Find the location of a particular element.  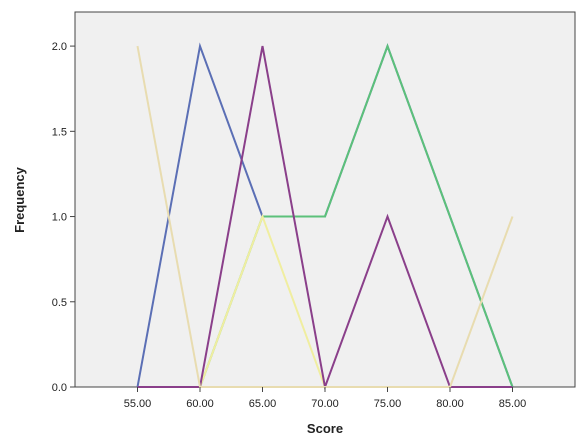

y-axis-title: Frequency is located at coordinates (19, 199).